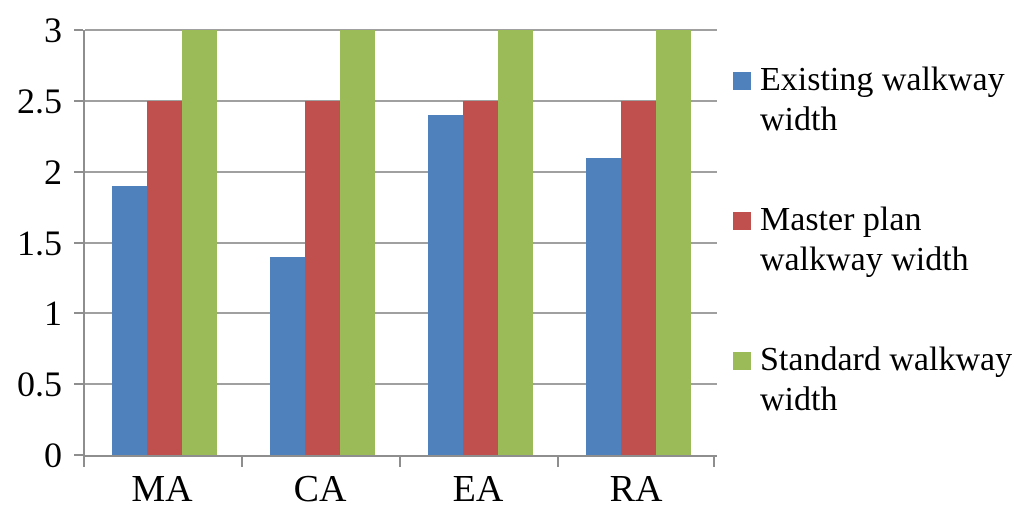 Image resolution: width=1026 pixels, height=519 pixels. Describe the element at coordinates (129, 320) in the screenshot. I see `bar-ma-existing-walkway-width` at that location.